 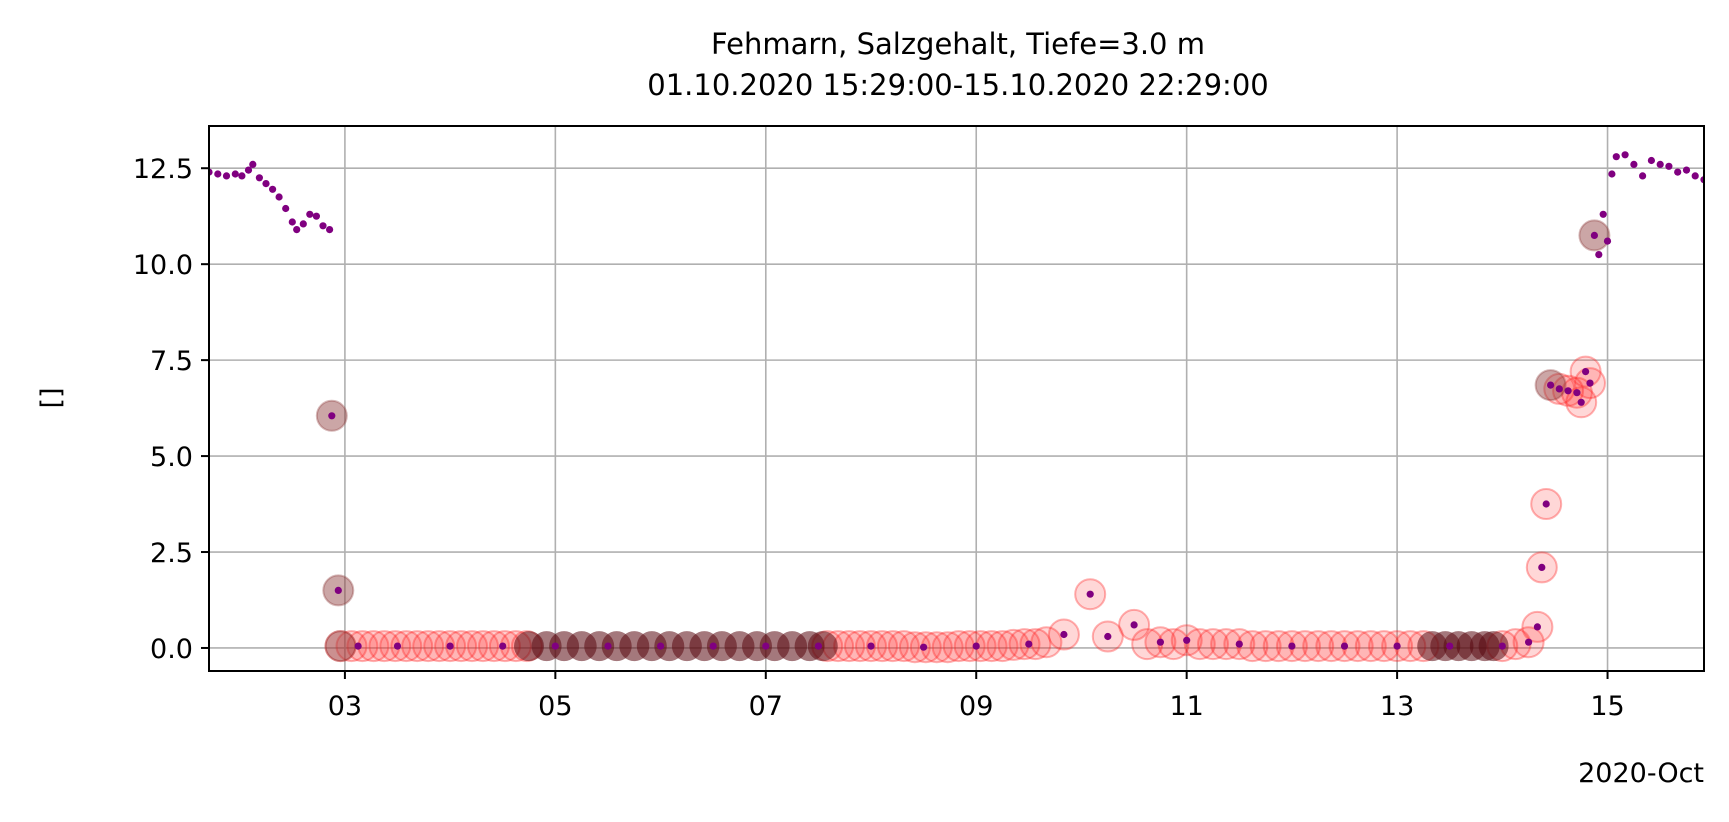 What do you see at coordinates (766, 706) in the screenshot?
I see `x-tick-label: 07` at bounding box center [766, 706].